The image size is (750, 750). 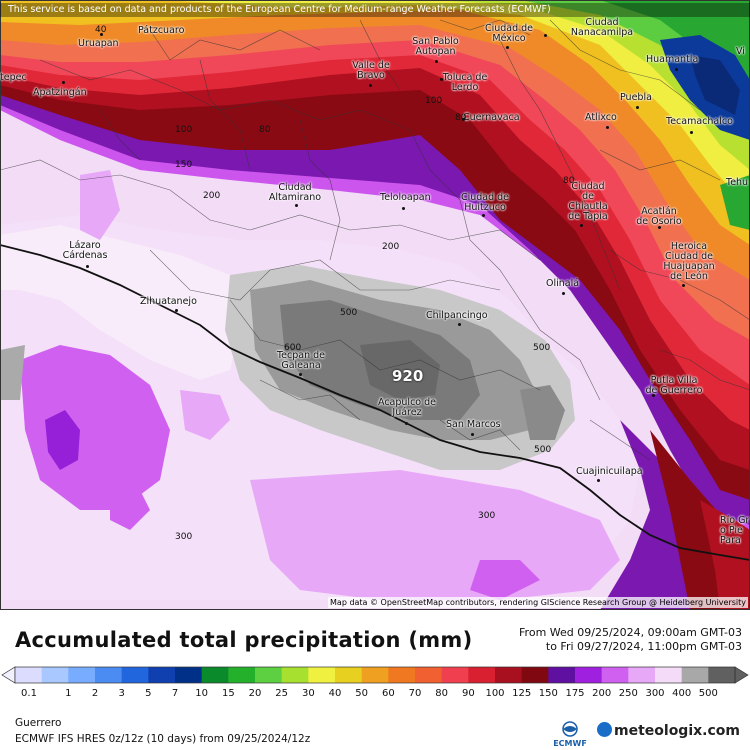 I want to click on scale-tick-label: 50, so click(x=362, y=693).